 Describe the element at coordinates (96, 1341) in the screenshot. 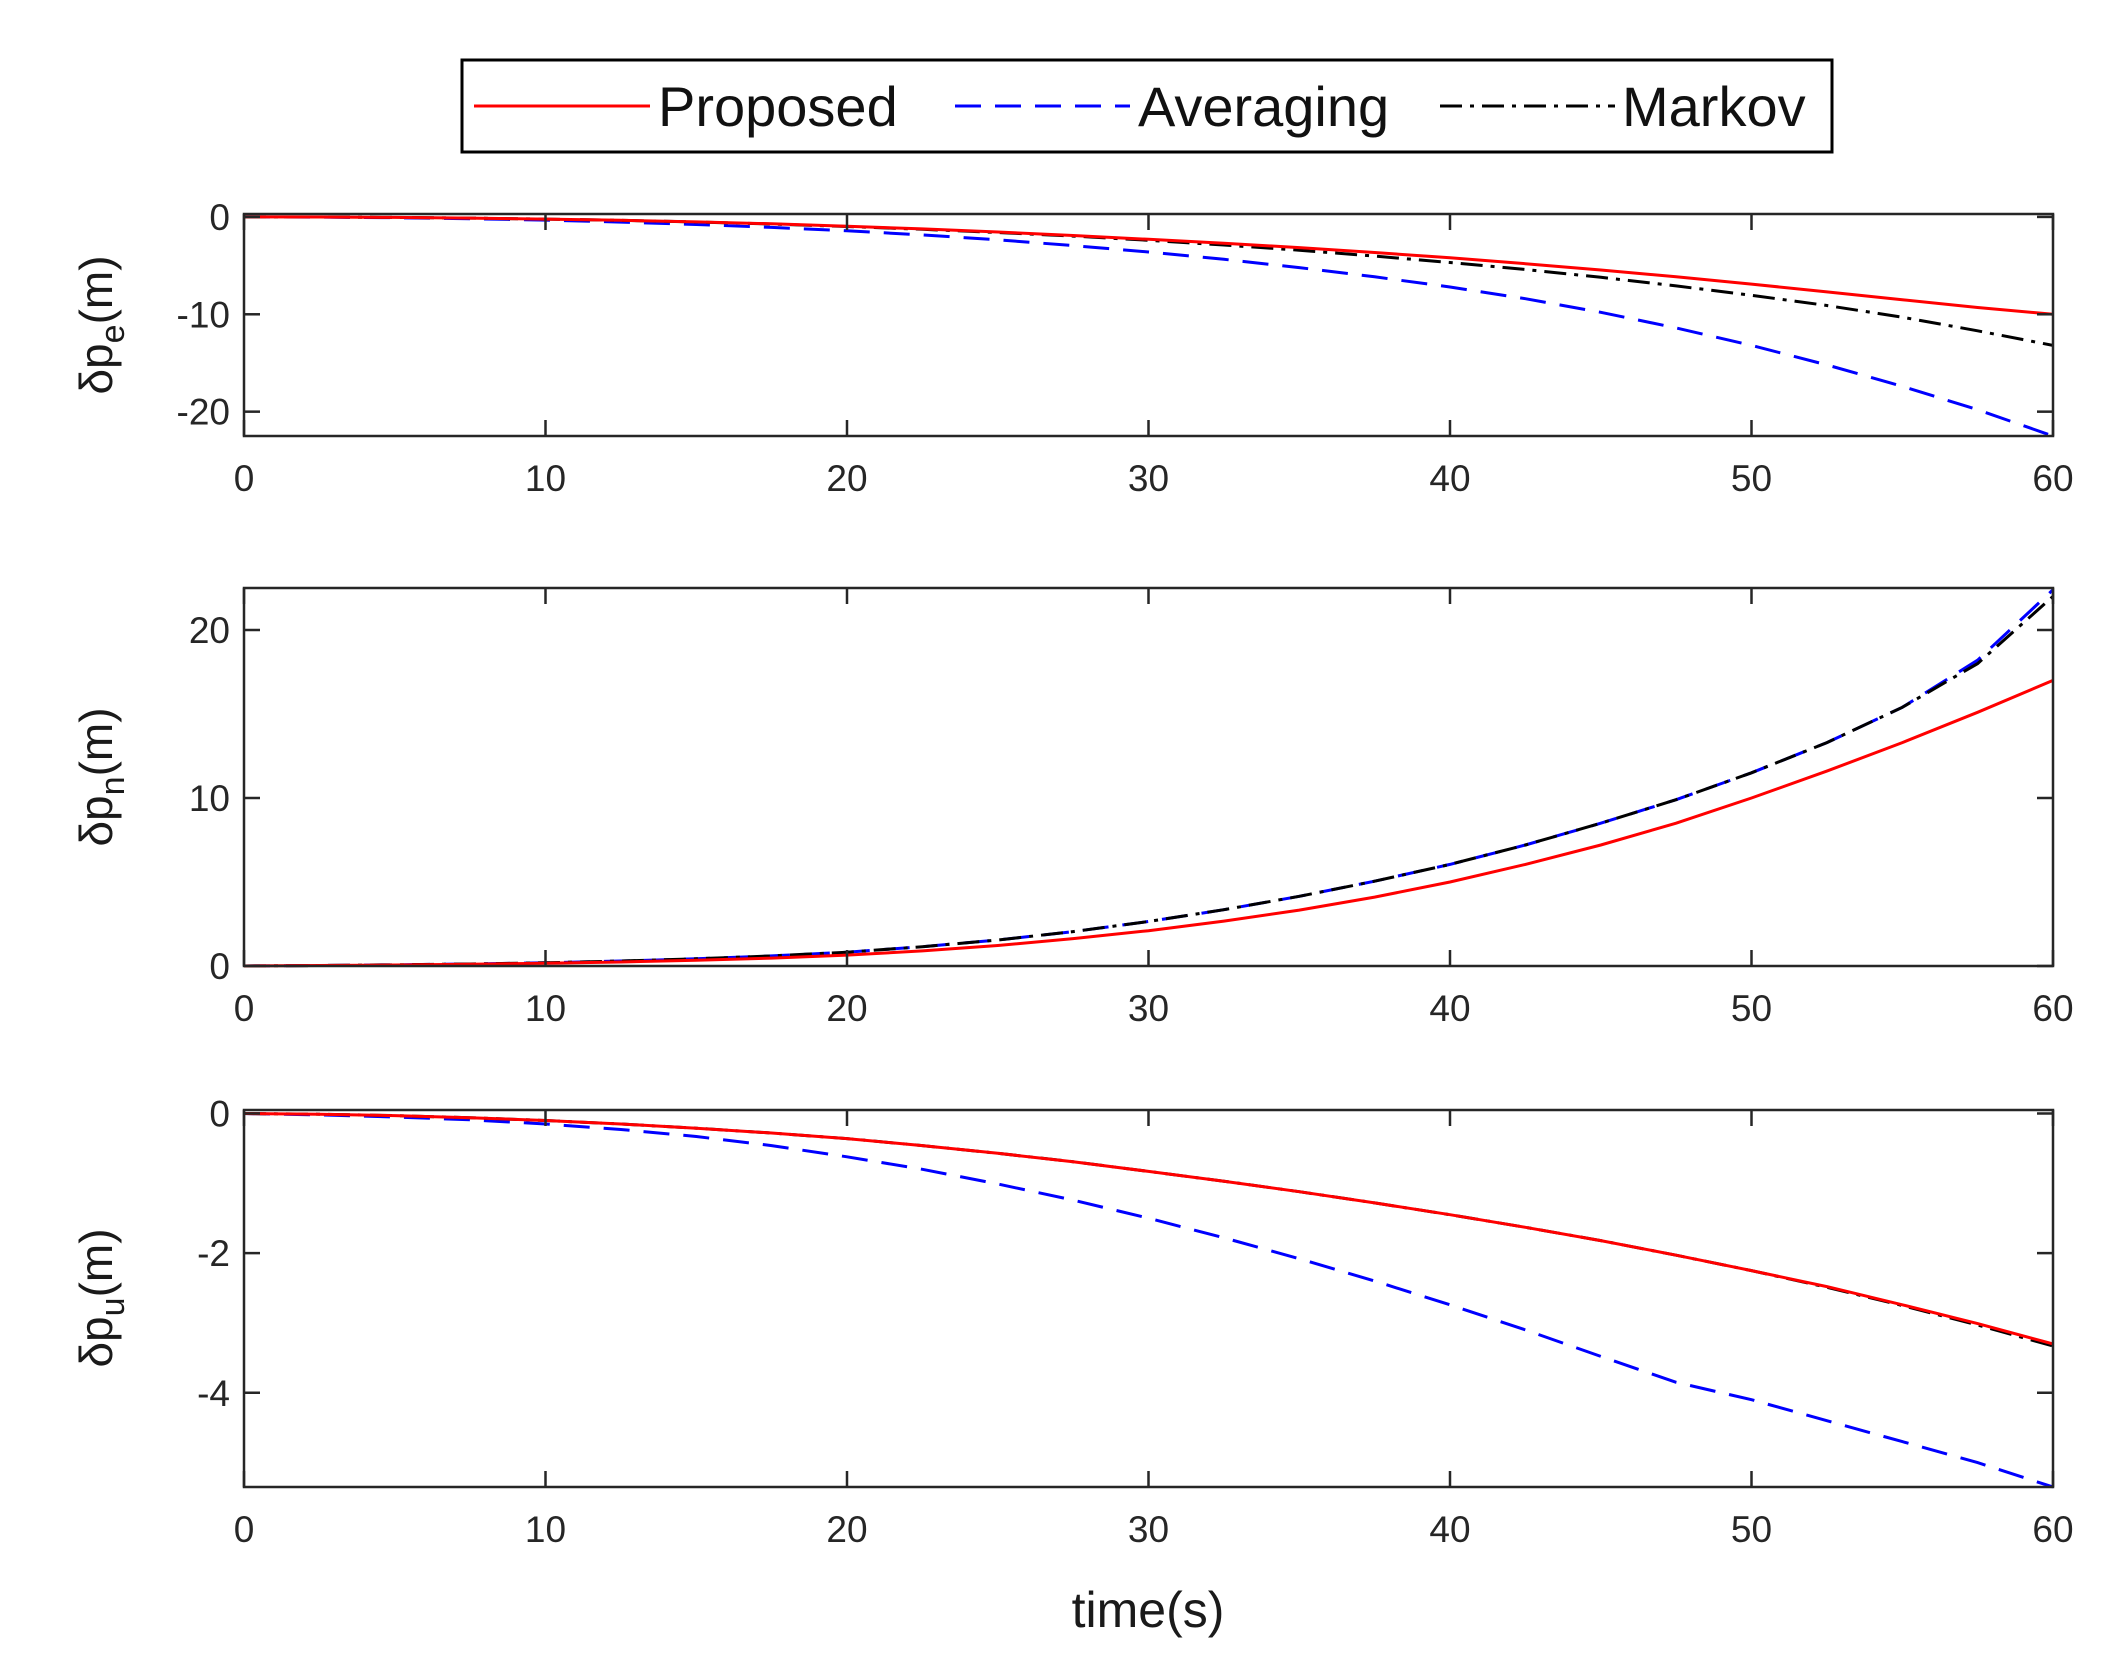

I see `ylabel-up-main: δp` at that location.